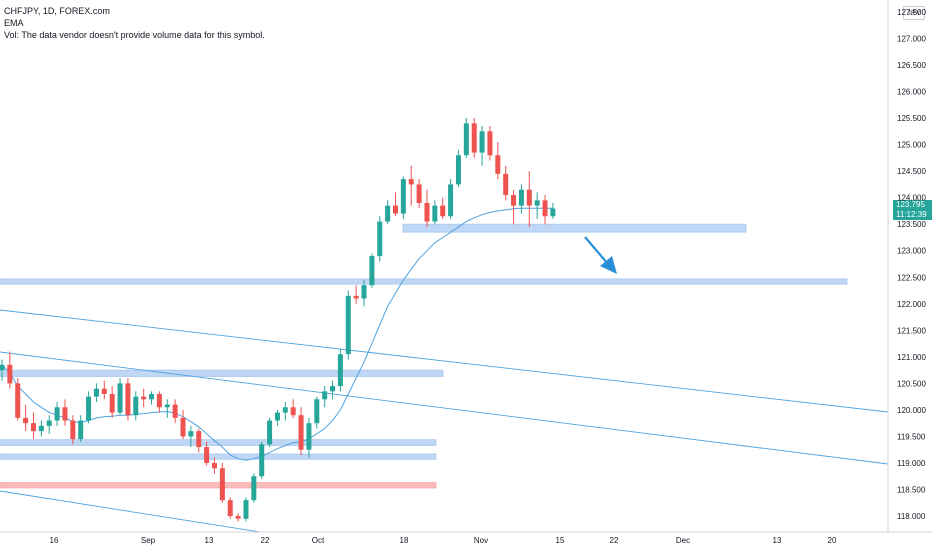 This screenshot has height=550, width=932. I want to click on arrow-shaft, so click(596, 250).